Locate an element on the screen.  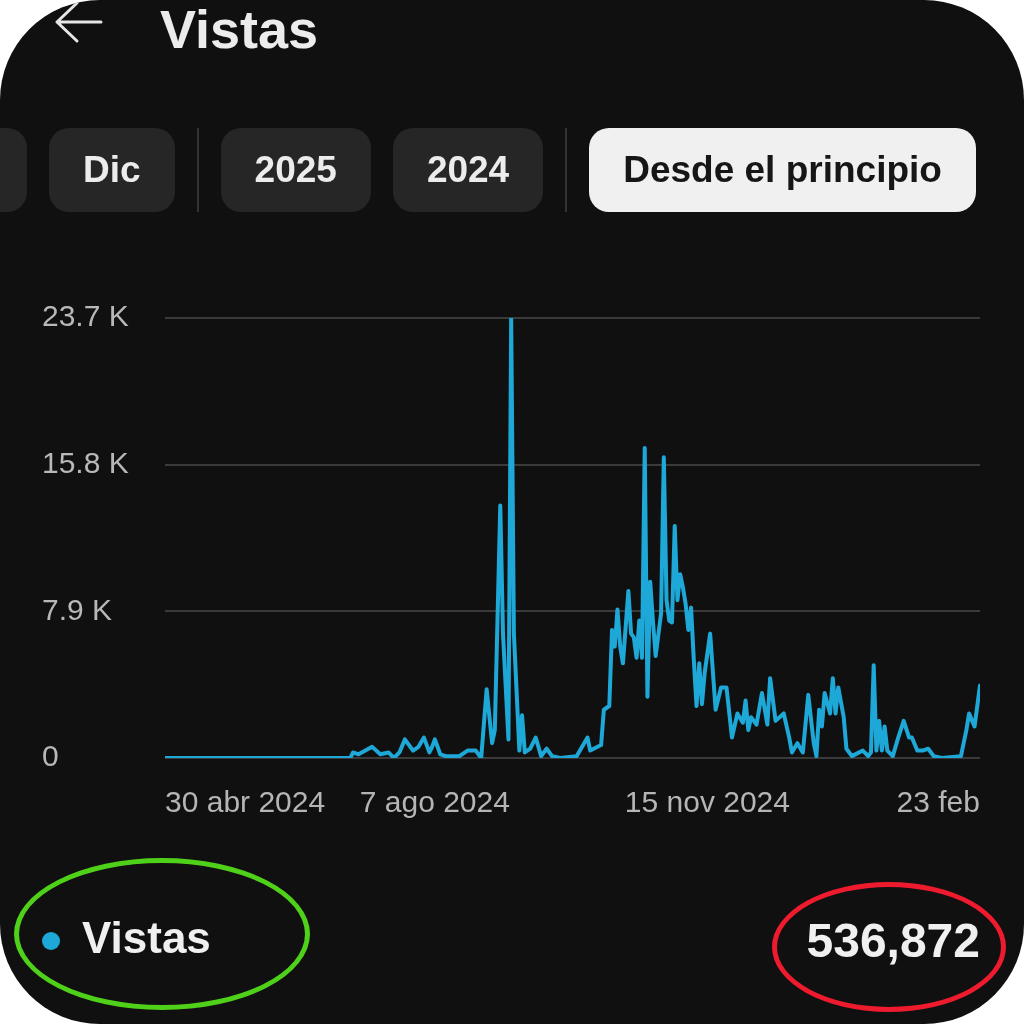
y-tick-label: 23.7 K is located at coordinates (85, 316).